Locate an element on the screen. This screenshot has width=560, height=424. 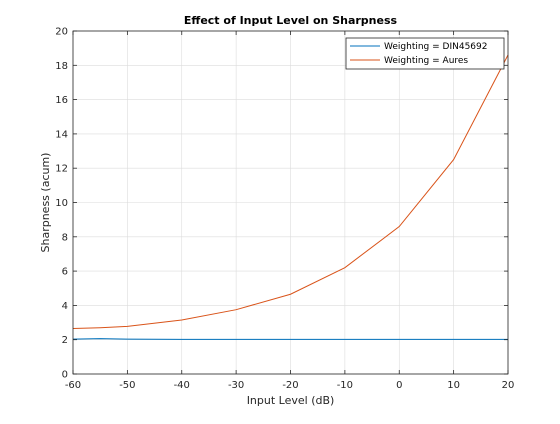
x-tick-label-minus-20: -20 is located at coordinates (290, 385).